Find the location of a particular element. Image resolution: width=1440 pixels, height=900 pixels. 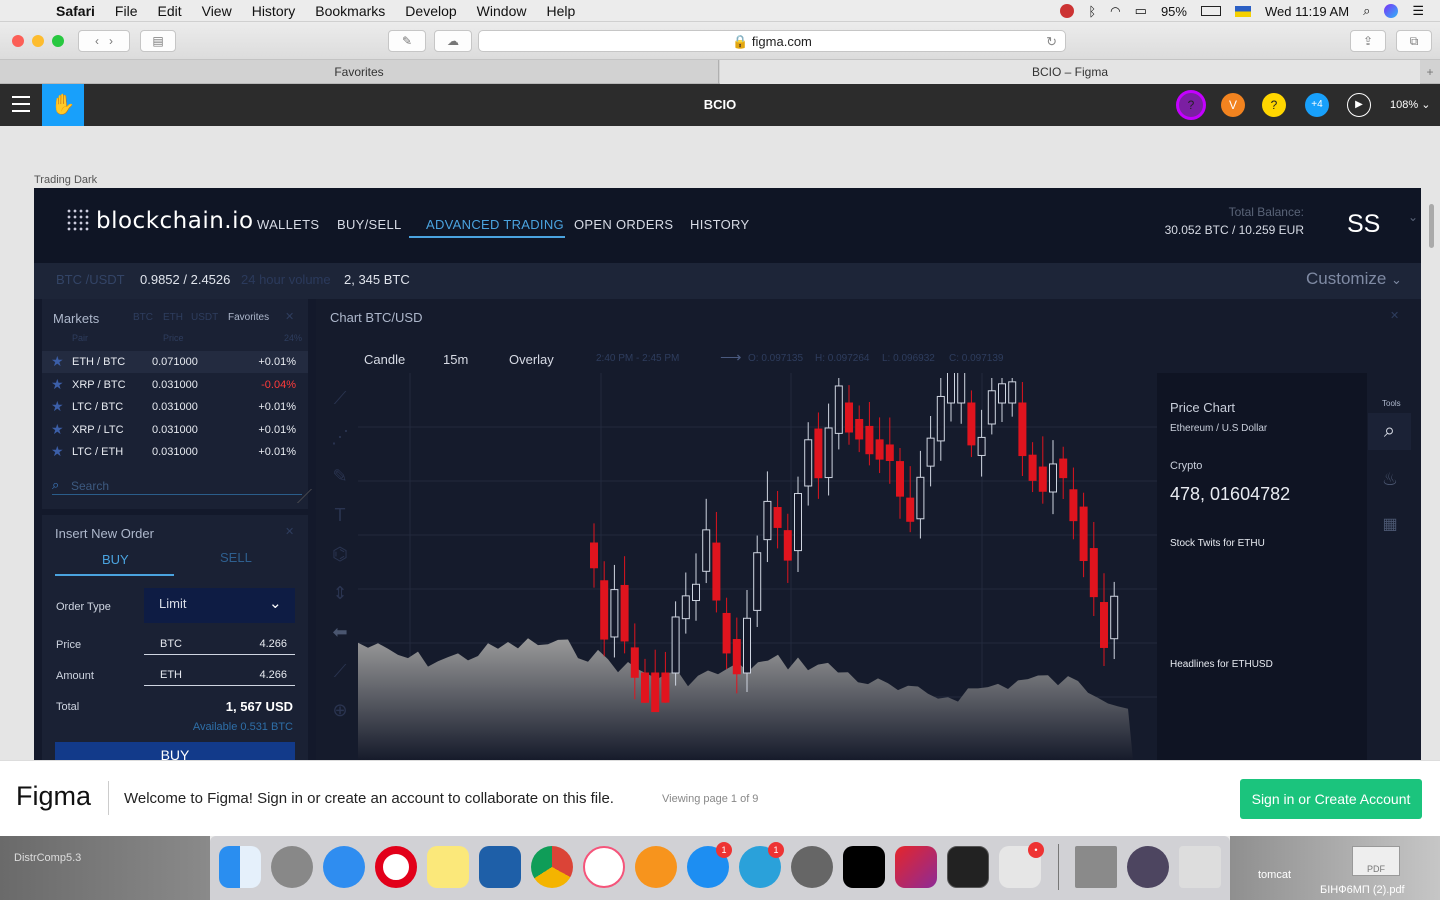

fib-tool-icon: ⋰ is located at coordinates (340, 437).